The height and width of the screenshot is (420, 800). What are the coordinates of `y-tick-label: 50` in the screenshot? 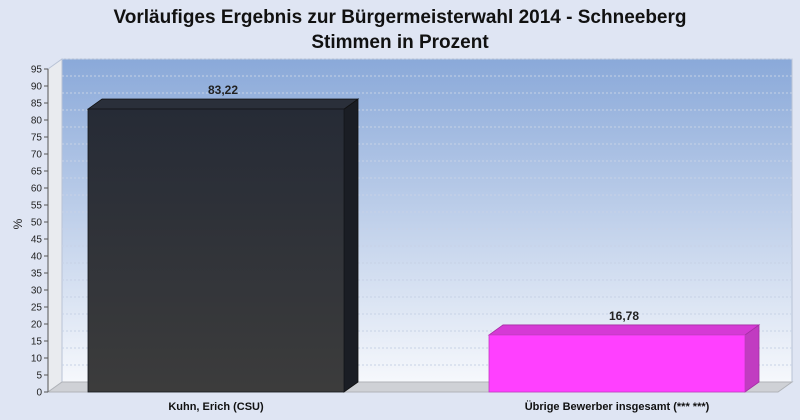 It's located at (37, 223).